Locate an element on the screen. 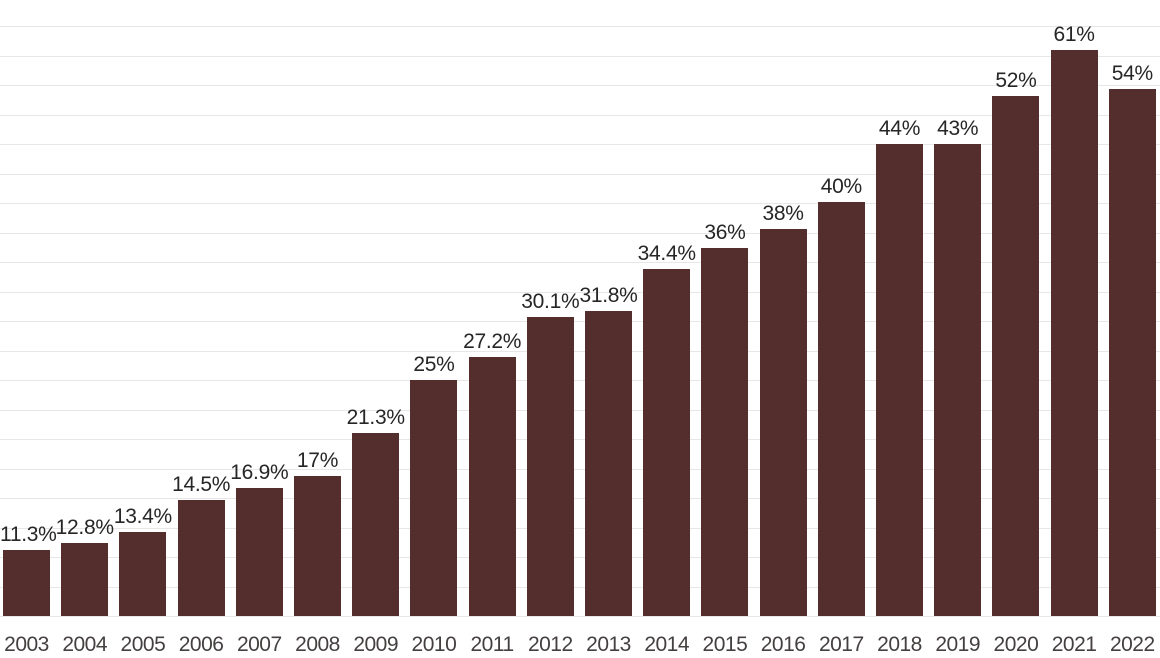  x-tick-label: 2019 is located at coordinates (958, 644).